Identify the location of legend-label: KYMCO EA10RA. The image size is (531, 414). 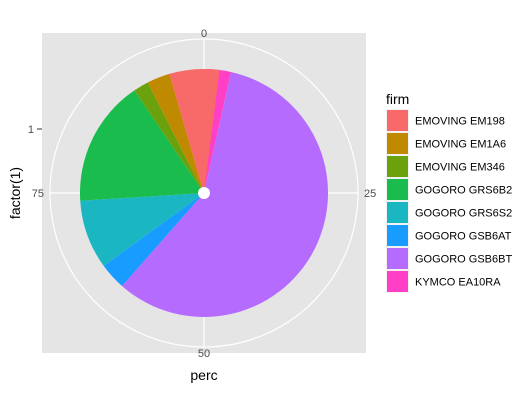
(458, 283).